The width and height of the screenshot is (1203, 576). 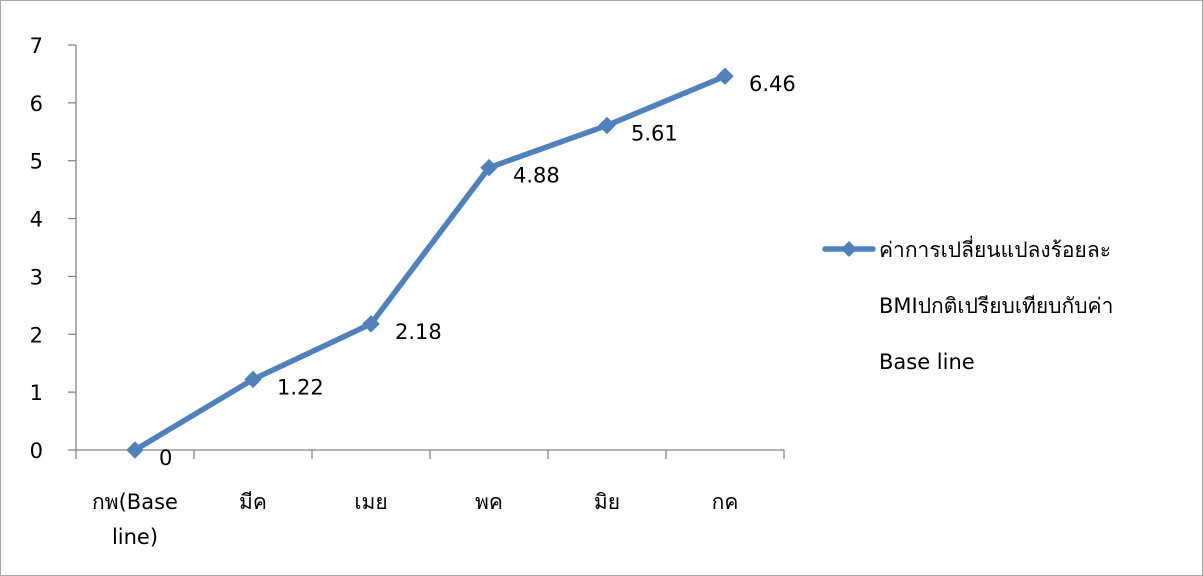 I want to click on x-tick-label-line: กค, so click(x=725, y=502).